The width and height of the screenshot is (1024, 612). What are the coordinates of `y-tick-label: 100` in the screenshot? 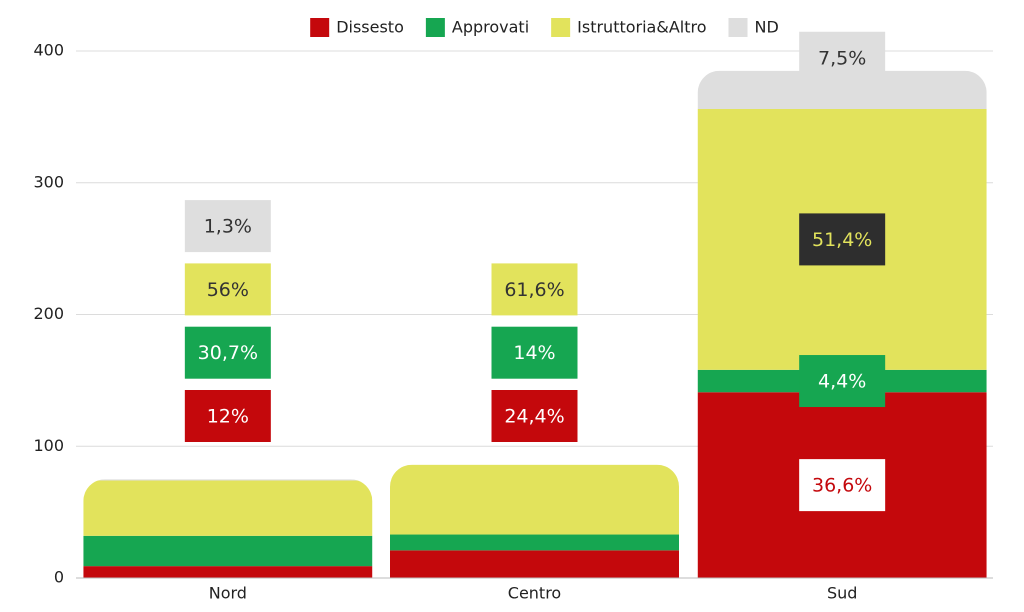 It's located at (48, 445).